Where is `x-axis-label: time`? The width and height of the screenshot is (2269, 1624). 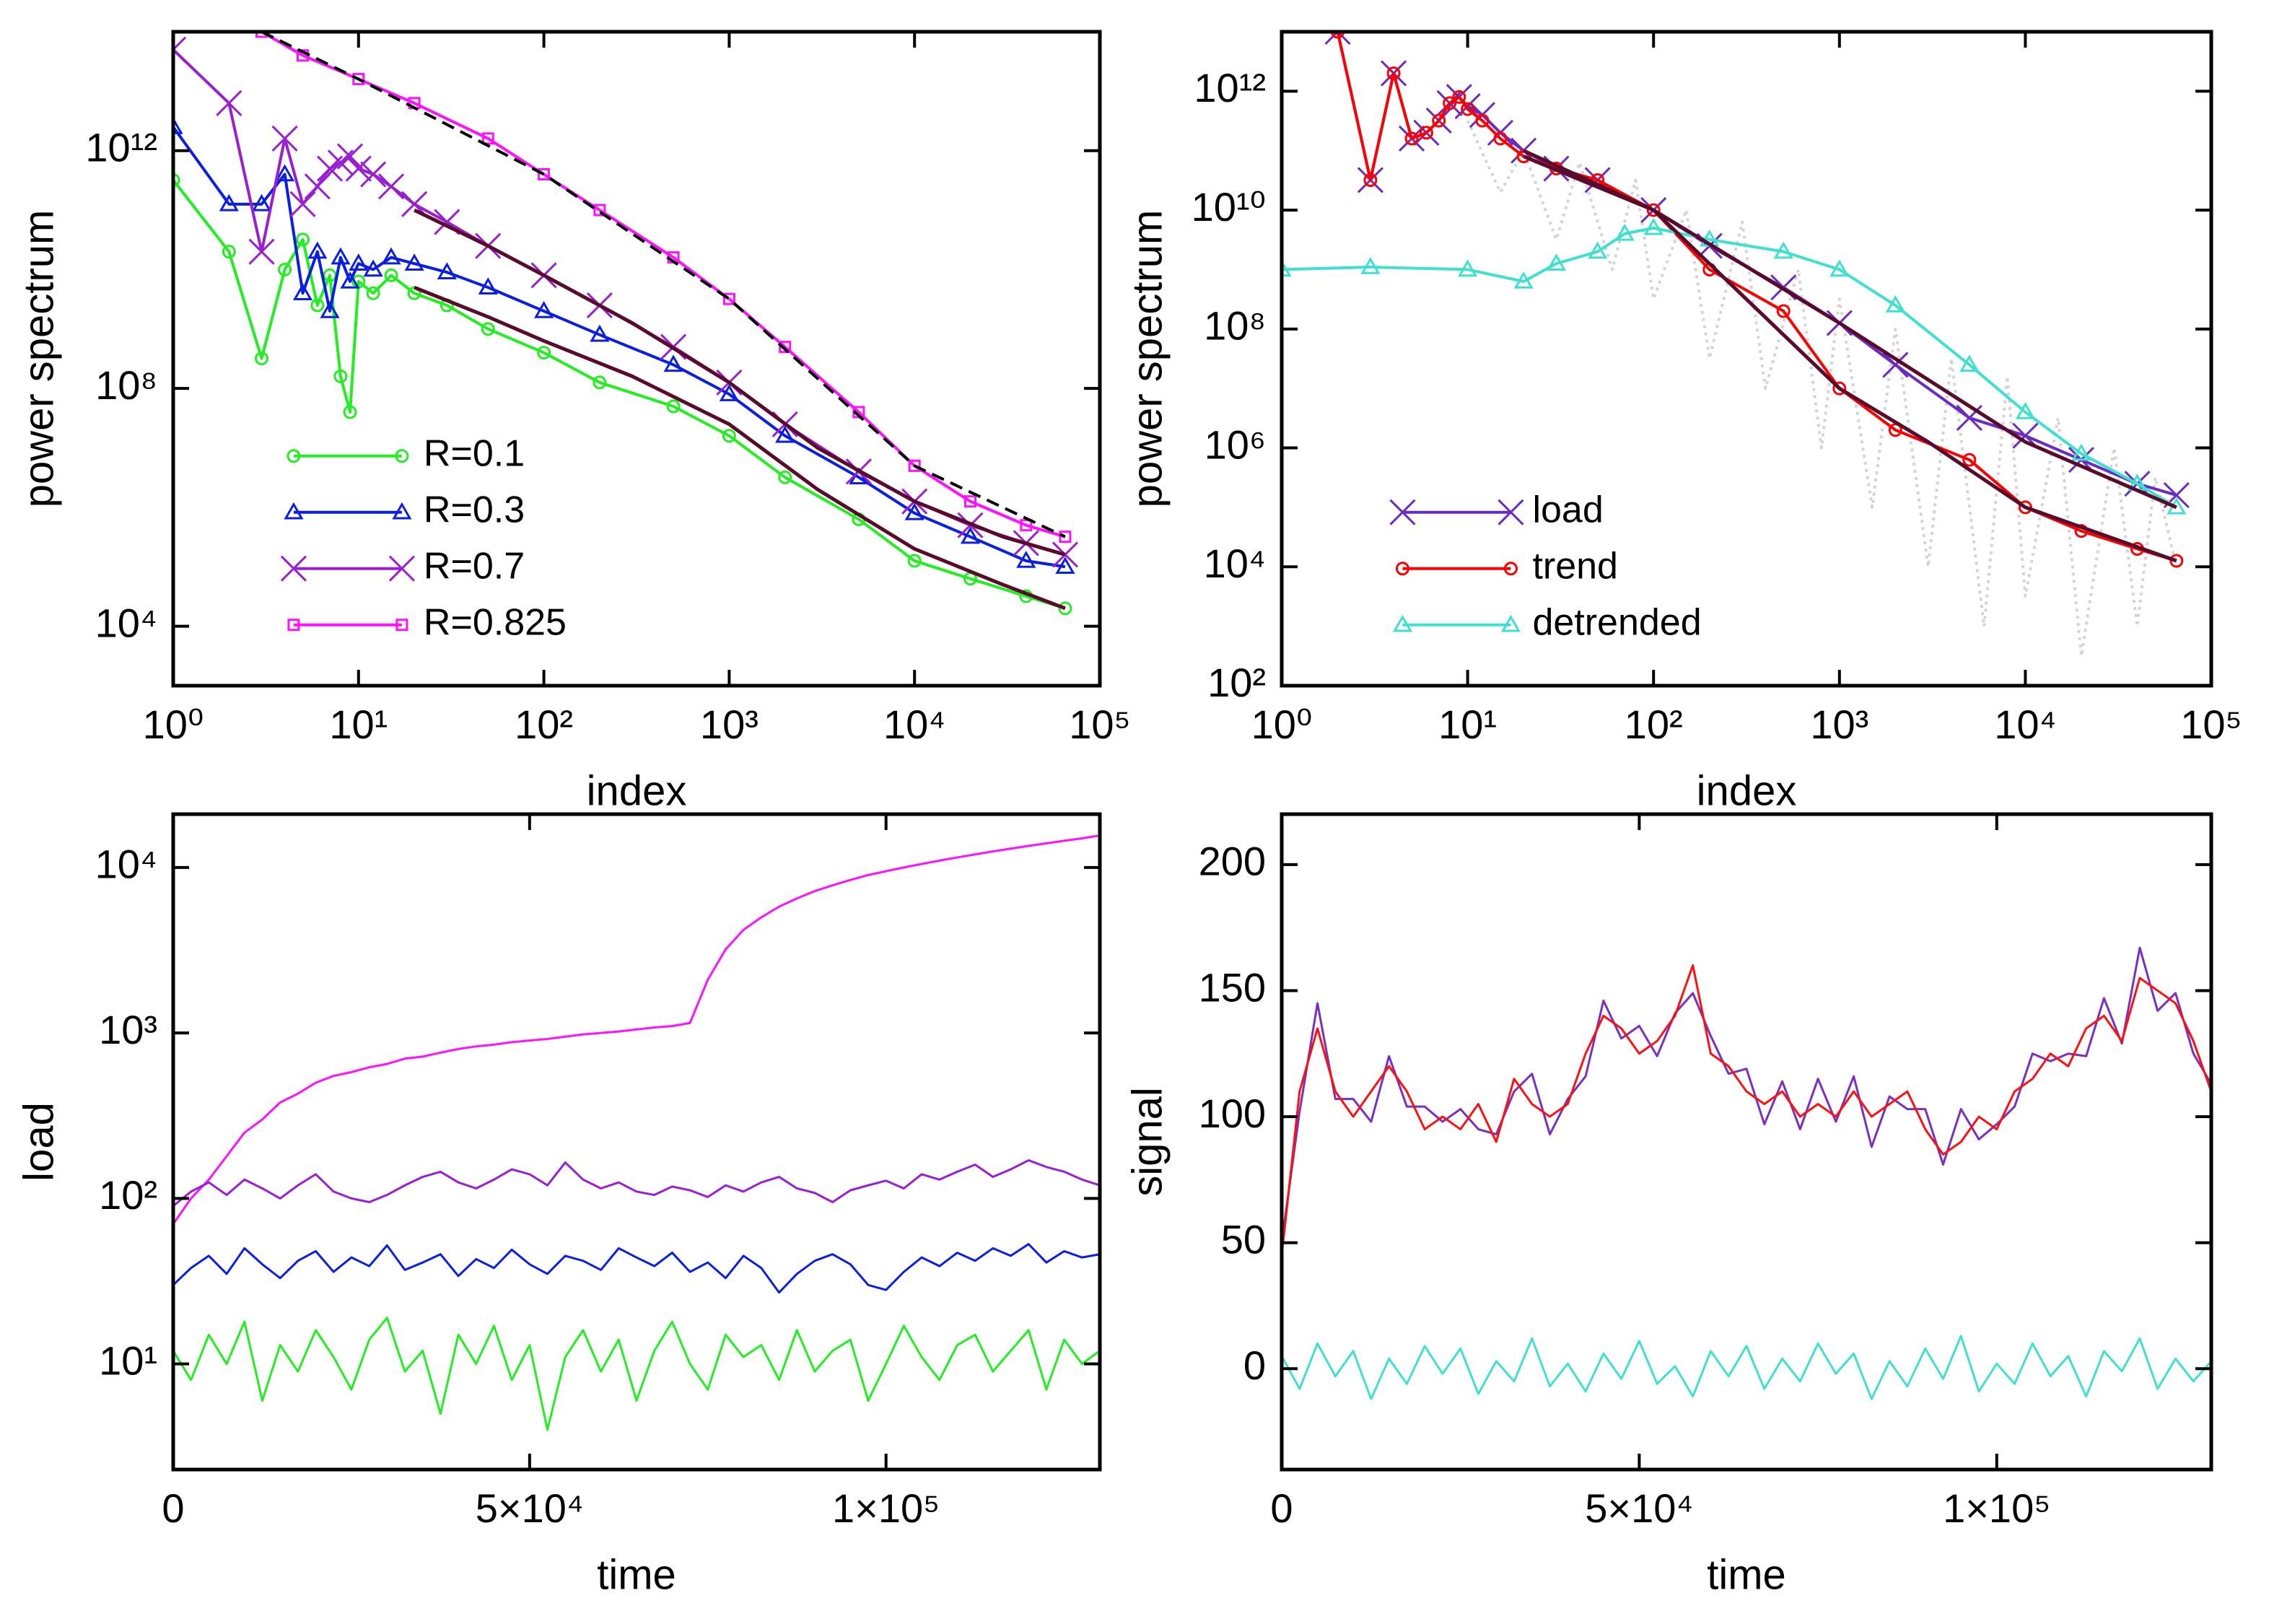 x-axis-label: time is located at coordinates (1746, 1574).